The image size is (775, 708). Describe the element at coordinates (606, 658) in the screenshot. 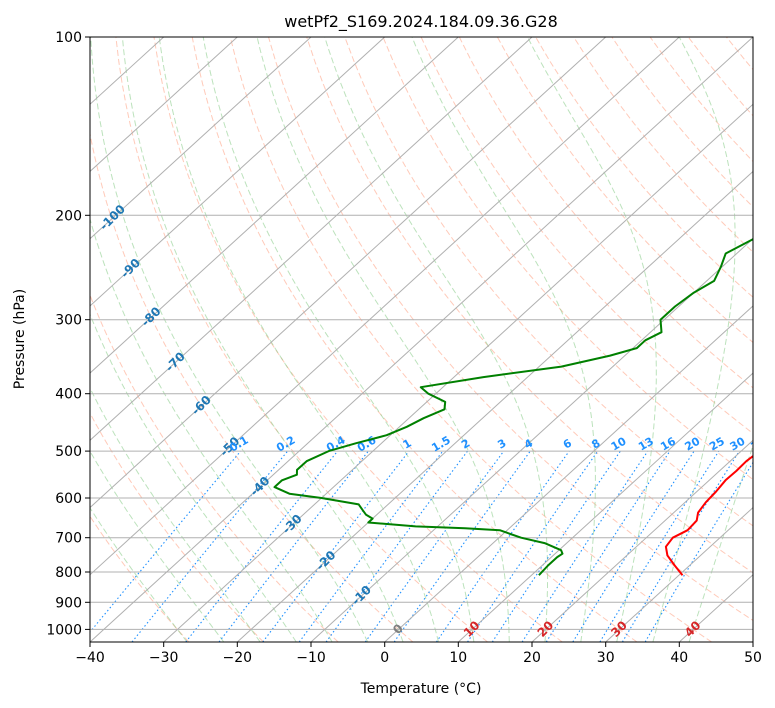

I see `x-tick-label: 30` at that location.